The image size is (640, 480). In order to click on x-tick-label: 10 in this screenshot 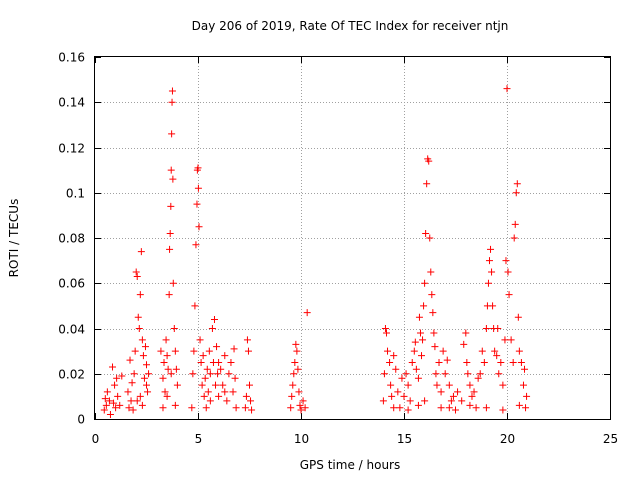, I will do `click(301, 439)`.